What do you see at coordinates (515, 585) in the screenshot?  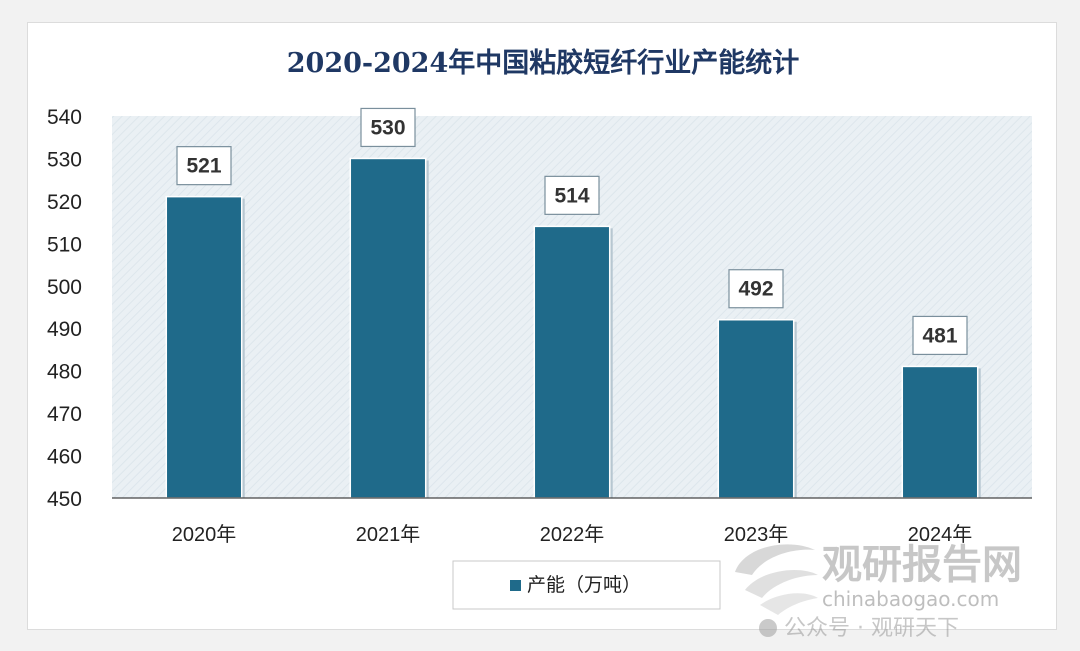 I see `legend-swatch` at bounding box center [515, 585].